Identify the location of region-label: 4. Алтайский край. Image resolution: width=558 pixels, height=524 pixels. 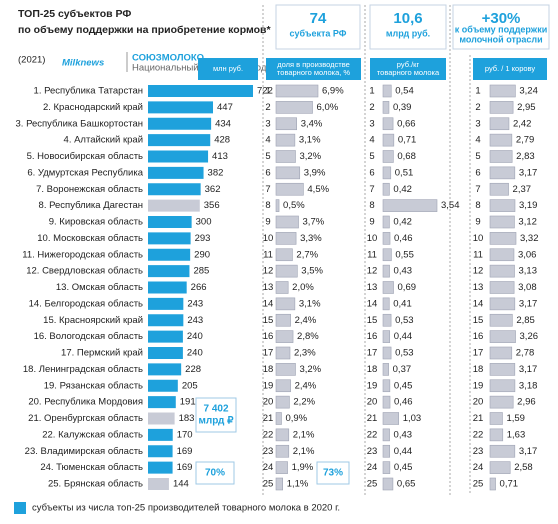
(103, 140).